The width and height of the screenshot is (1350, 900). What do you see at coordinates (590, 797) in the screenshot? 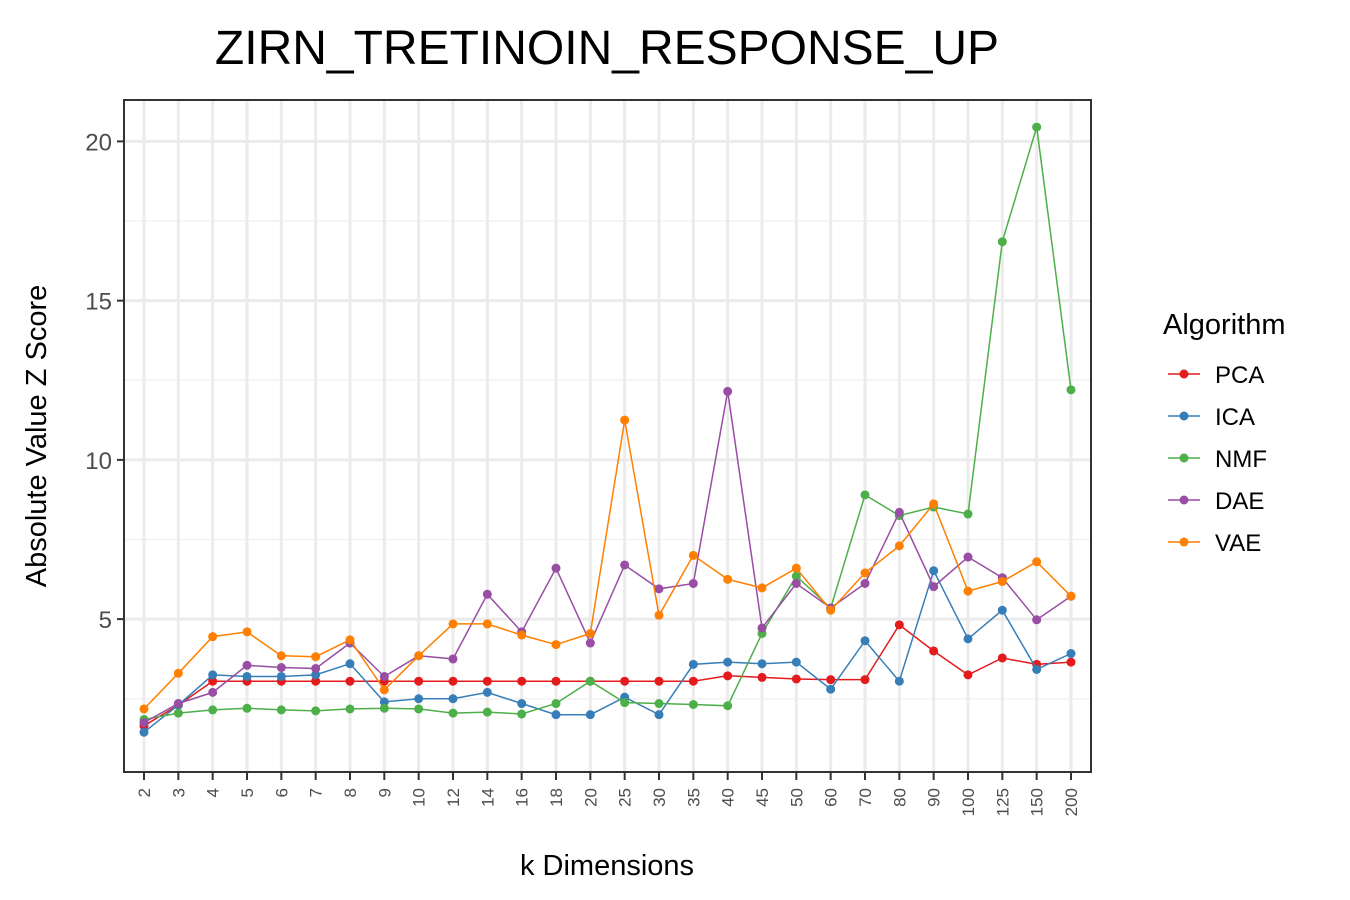
I see `x-tick-label: 20` at bounding box center [590, 797].